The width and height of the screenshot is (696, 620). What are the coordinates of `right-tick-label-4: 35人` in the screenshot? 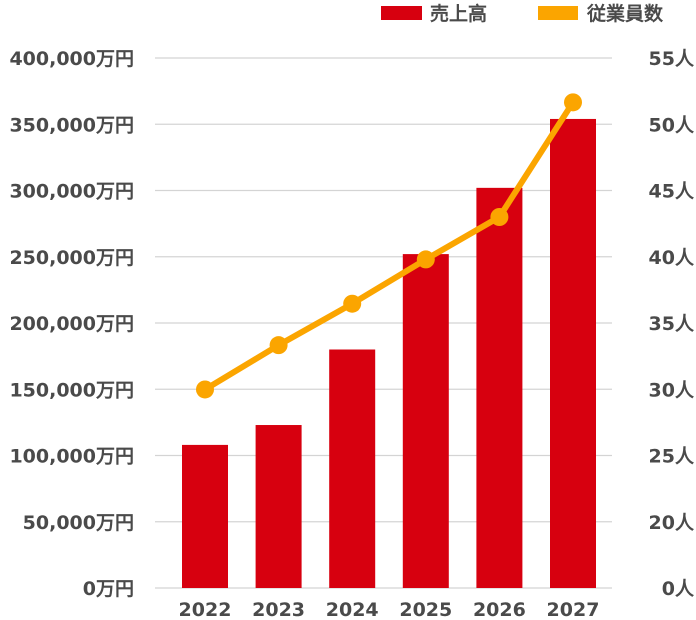 It's located at (672, 324).